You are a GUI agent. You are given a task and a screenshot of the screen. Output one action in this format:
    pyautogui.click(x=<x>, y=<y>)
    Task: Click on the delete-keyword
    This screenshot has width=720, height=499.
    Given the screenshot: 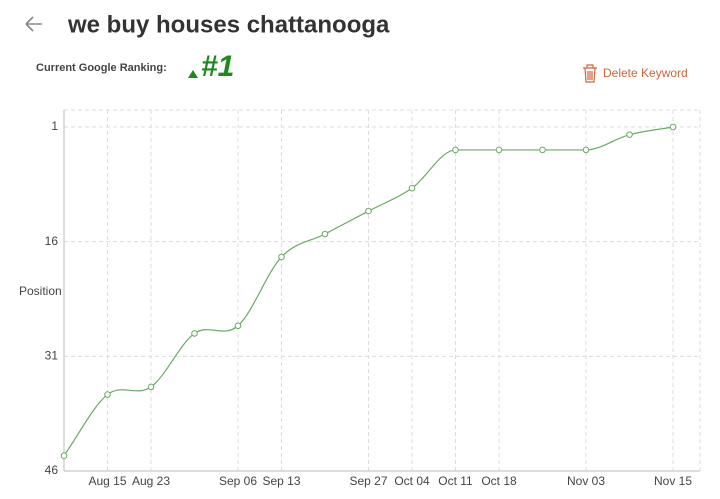 What is the action you would take?
    pyautogui.click(x=590, y=73)
    